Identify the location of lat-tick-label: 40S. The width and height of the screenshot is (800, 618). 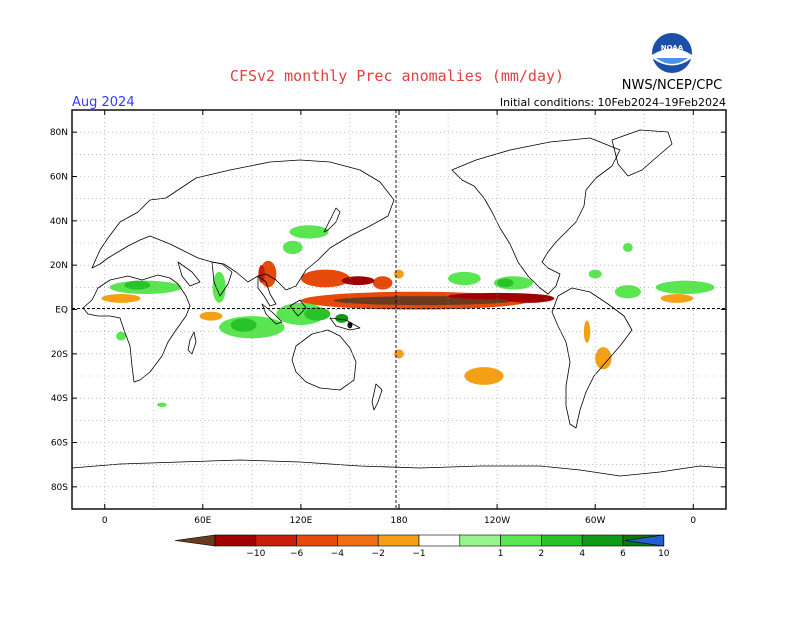
(59, 399).